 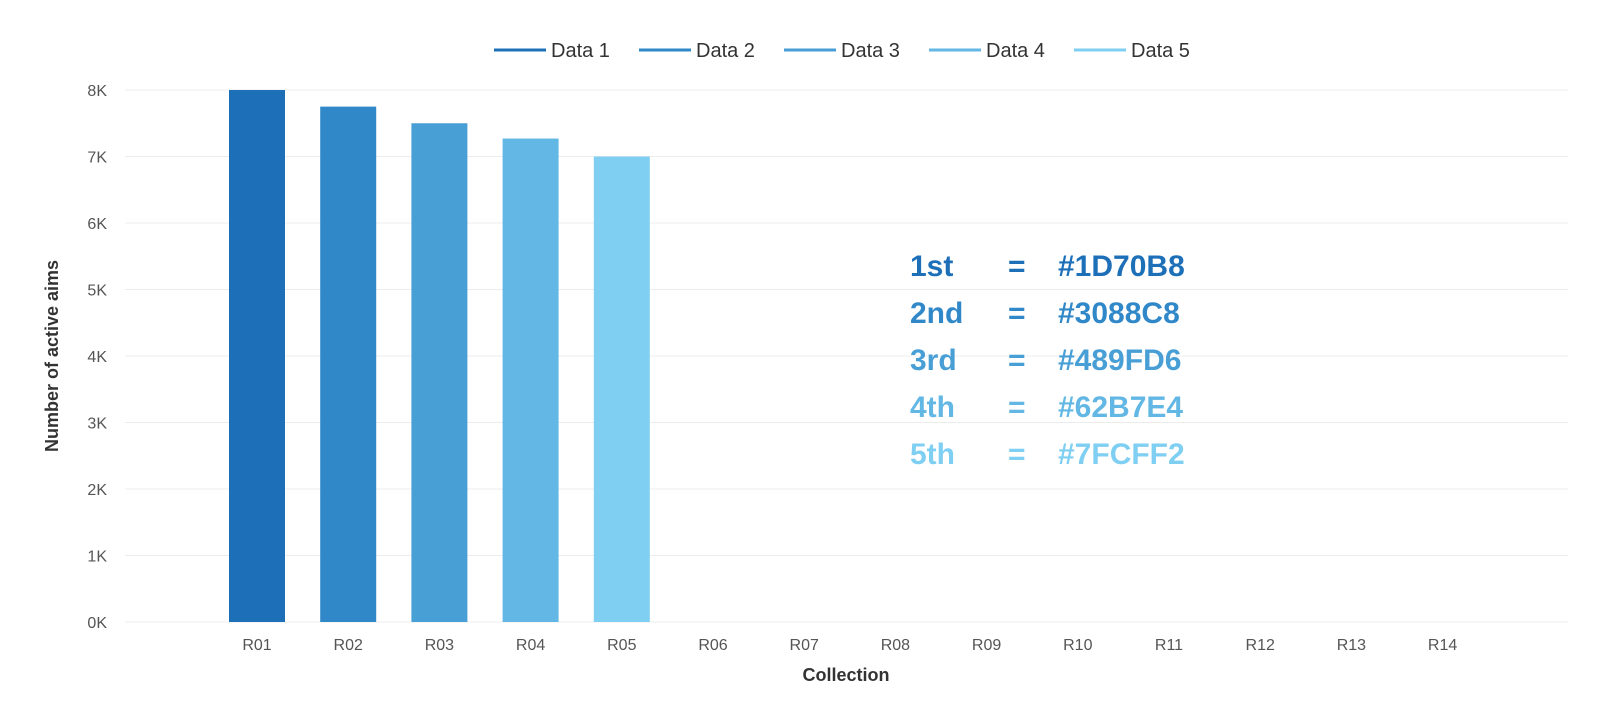 I want to click on legend: Data 1 Data 2 Data 3 Data 4 Data 5, so click(x=842, y=51).